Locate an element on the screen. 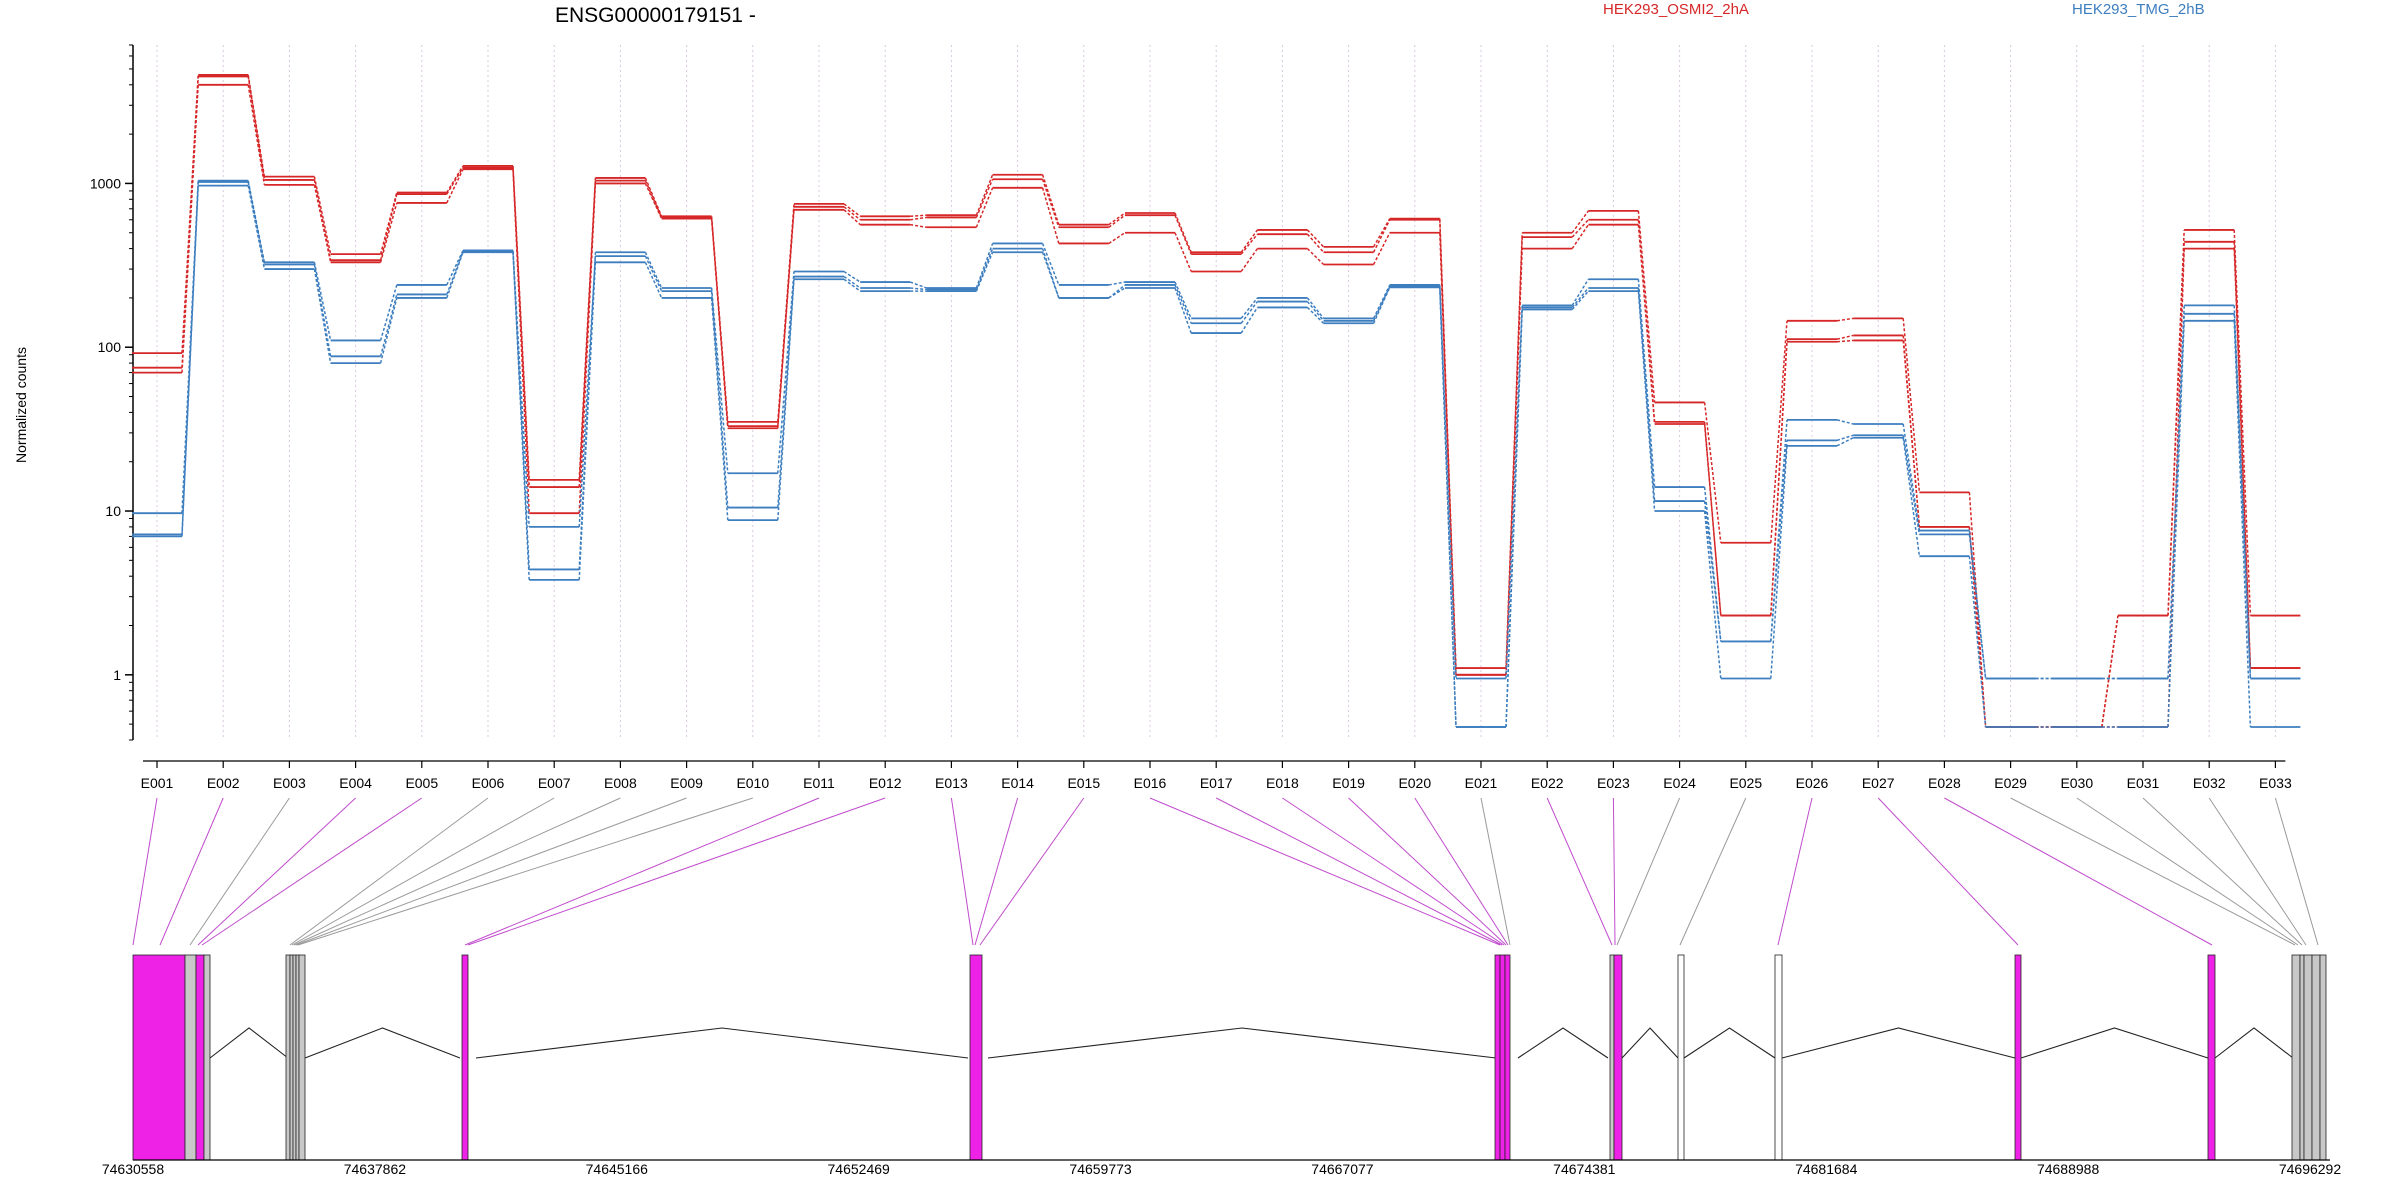 The height and width of the screenshot is (1200, 2400). exon-label: E002 is located at coordinates (223, 783).